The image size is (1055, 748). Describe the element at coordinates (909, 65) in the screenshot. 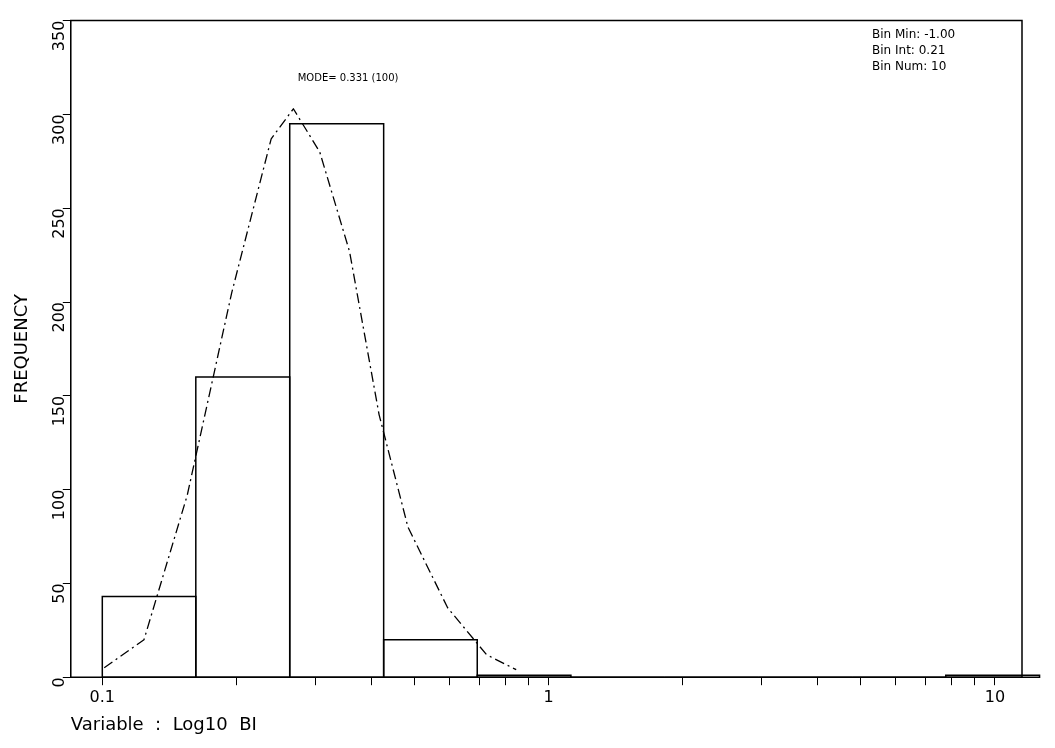

I see `annotation: Bin Num: 10` at that location.